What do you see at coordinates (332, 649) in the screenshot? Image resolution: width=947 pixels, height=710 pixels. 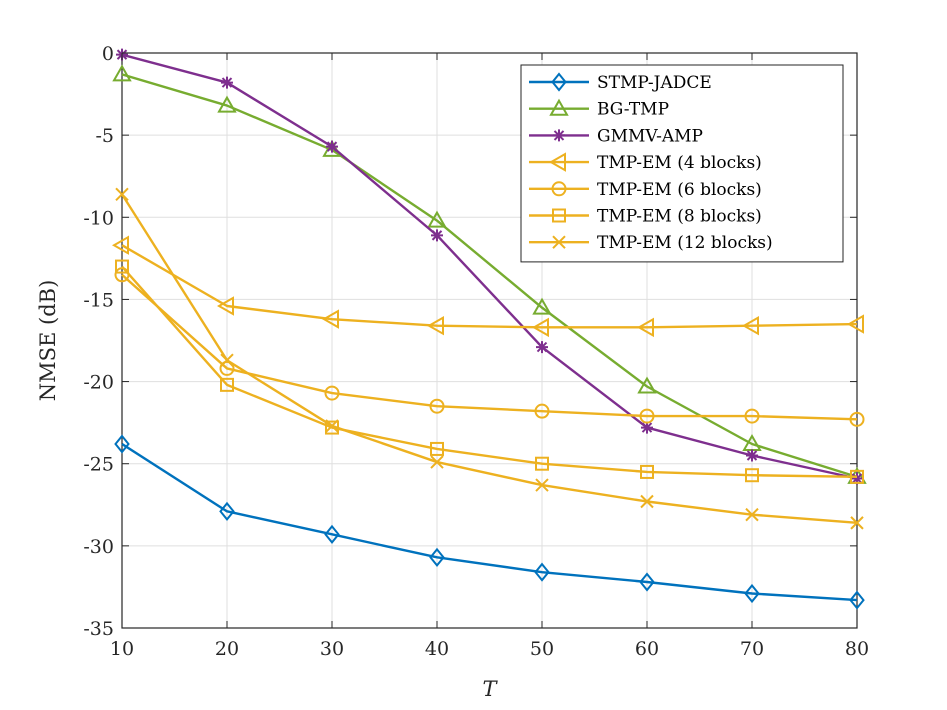 I see `x-tick-label: 30` at bounding box center [332, 649].